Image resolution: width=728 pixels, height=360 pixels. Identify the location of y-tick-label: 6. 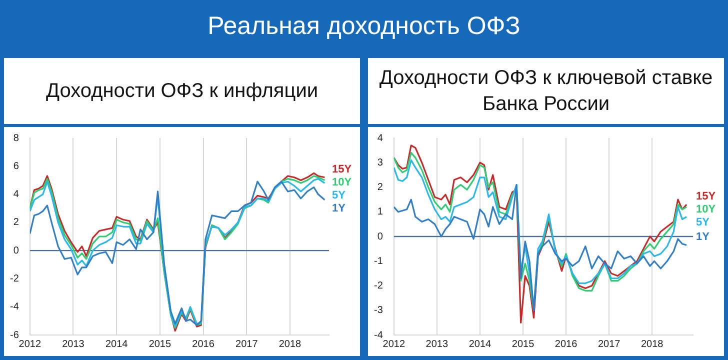
(16, 166).